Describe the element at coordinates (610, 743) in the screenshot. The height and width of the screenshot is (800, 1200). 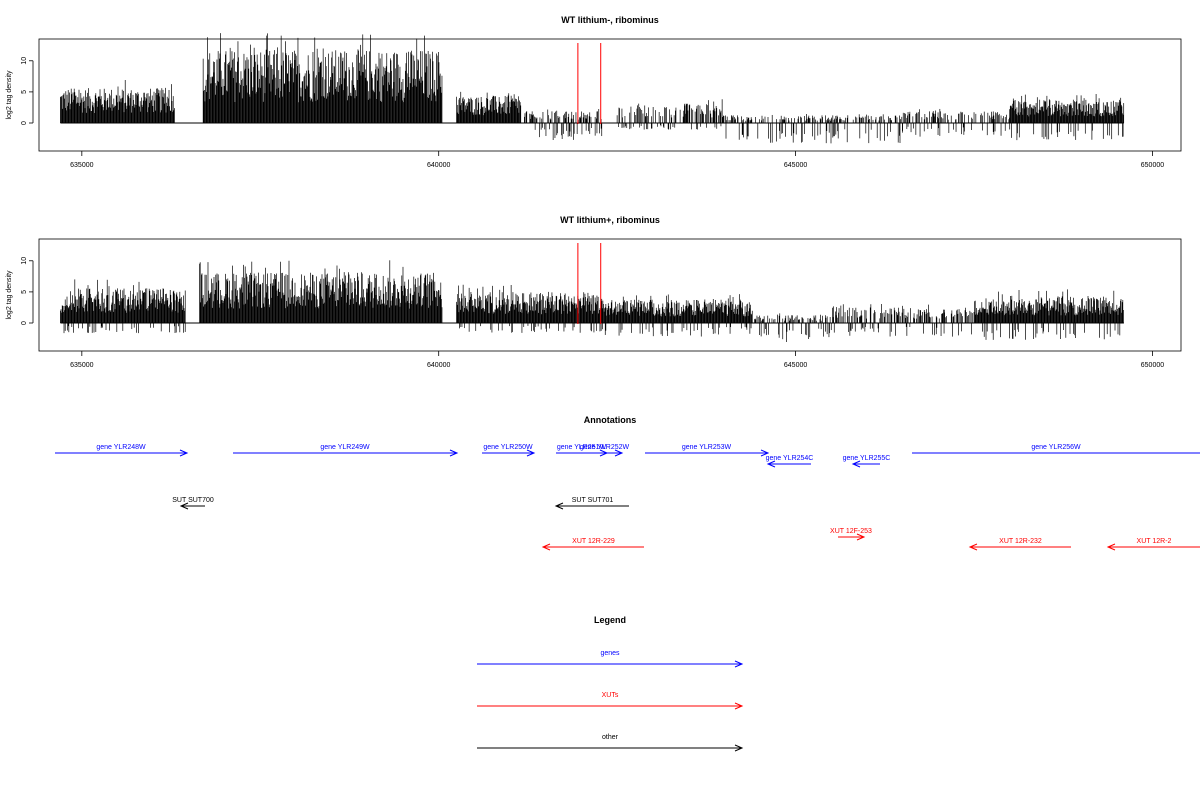
I see `legend-entry: other` at that location.